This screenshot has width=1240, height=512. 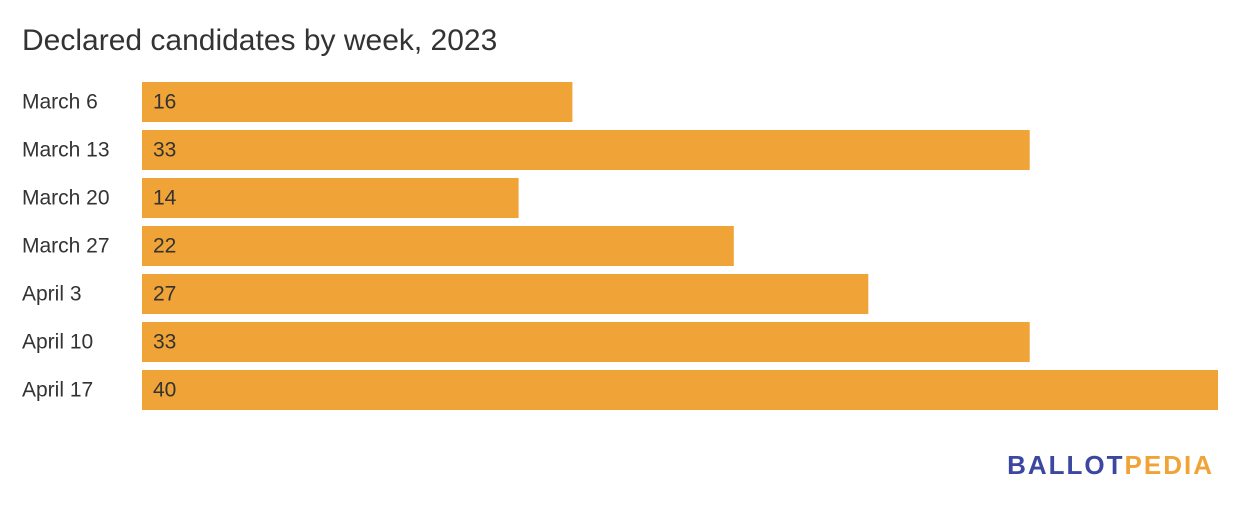 What do you see at coordinates (259, 40) in the screenshot?
I see `chart-title: Declared candidates by week, 2023` at bounding box center [259, 40].